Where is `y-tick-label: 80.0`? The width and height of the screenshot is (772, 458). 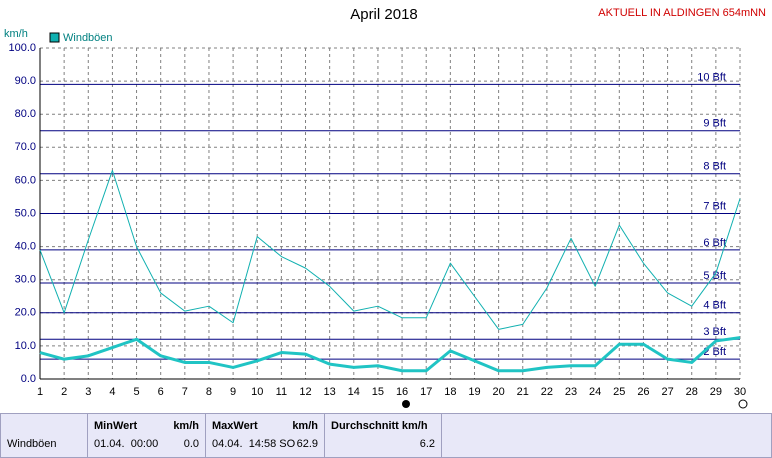
y-tick-label: 80.0 is located at coordinates (25, 114).